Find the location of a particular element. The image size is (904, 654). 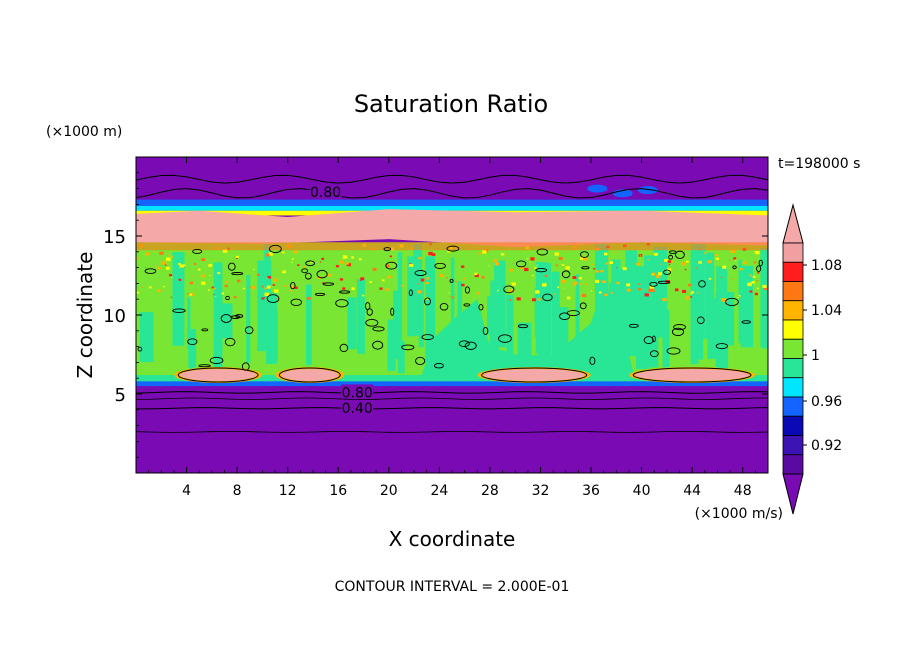

x-tick-label: 40 is located at coordinates (642, 491).